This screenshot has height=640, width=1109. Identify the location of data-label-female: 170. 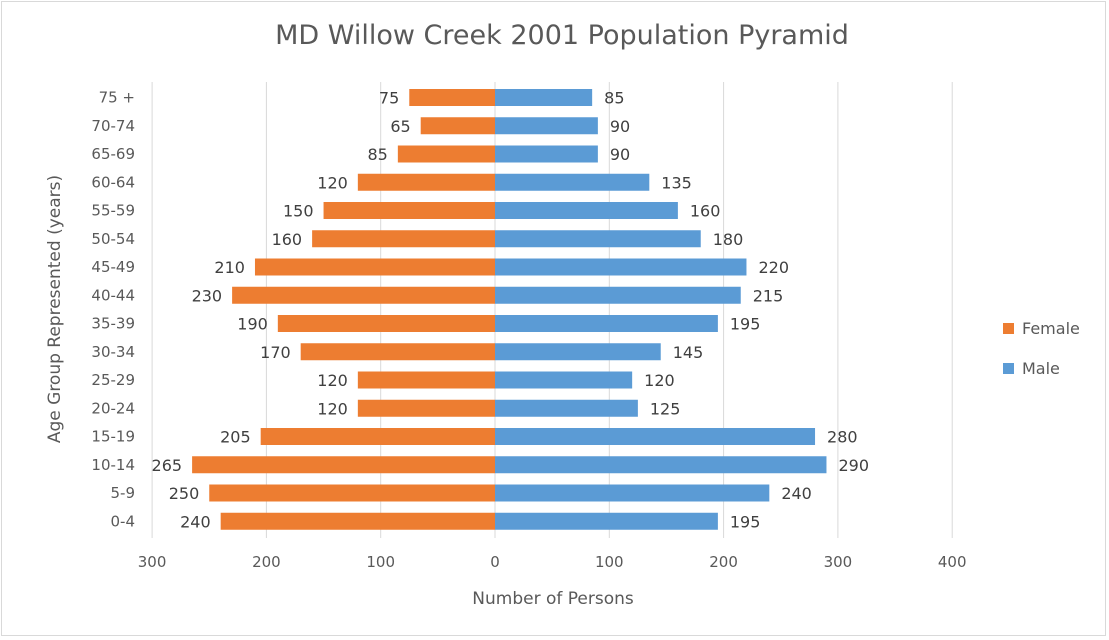
(275, 352).